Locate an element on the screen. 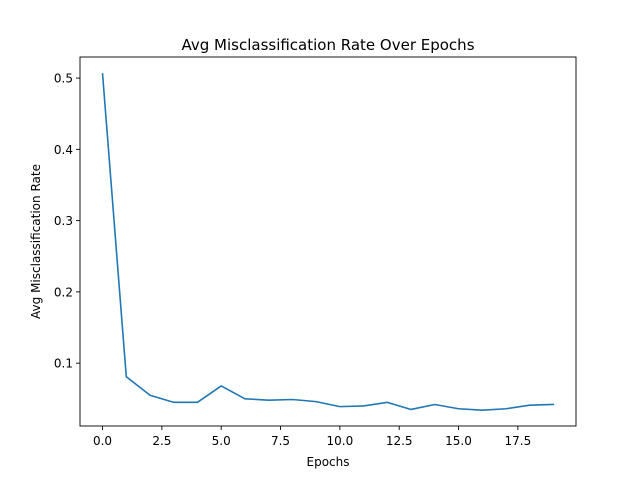  y-axis: 0.1 0.2 0.3 0.4 0.5 is located at coordinates (67, 221).